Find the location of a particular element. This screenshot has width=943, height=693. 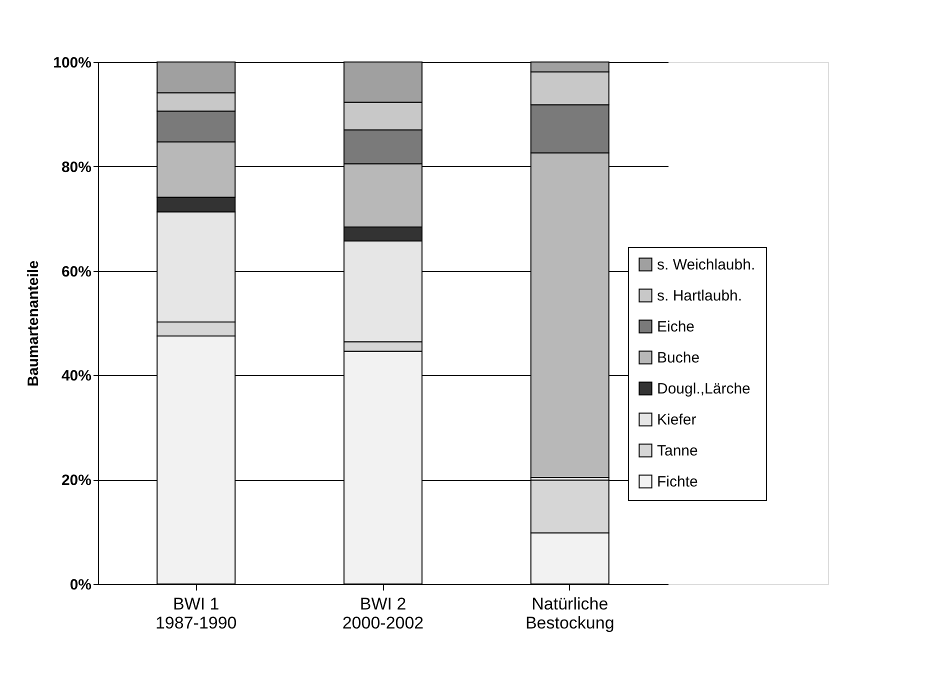

y-tick-label: 0% is located at coordinates (81, 585).